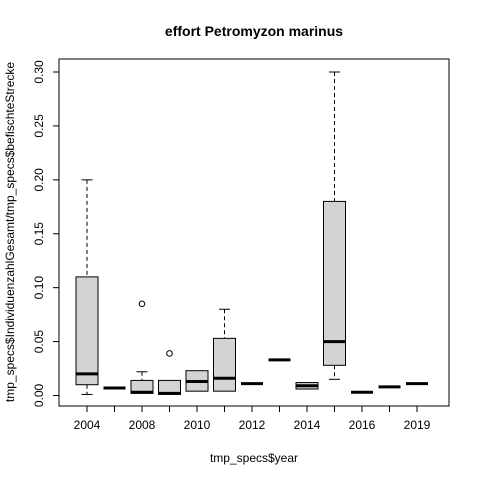 The height and width of the screenshot is (480, 480). Describe the element at coordinates (307, 425) in the screenshot. I see `x-tick-label: 2014` at that location.